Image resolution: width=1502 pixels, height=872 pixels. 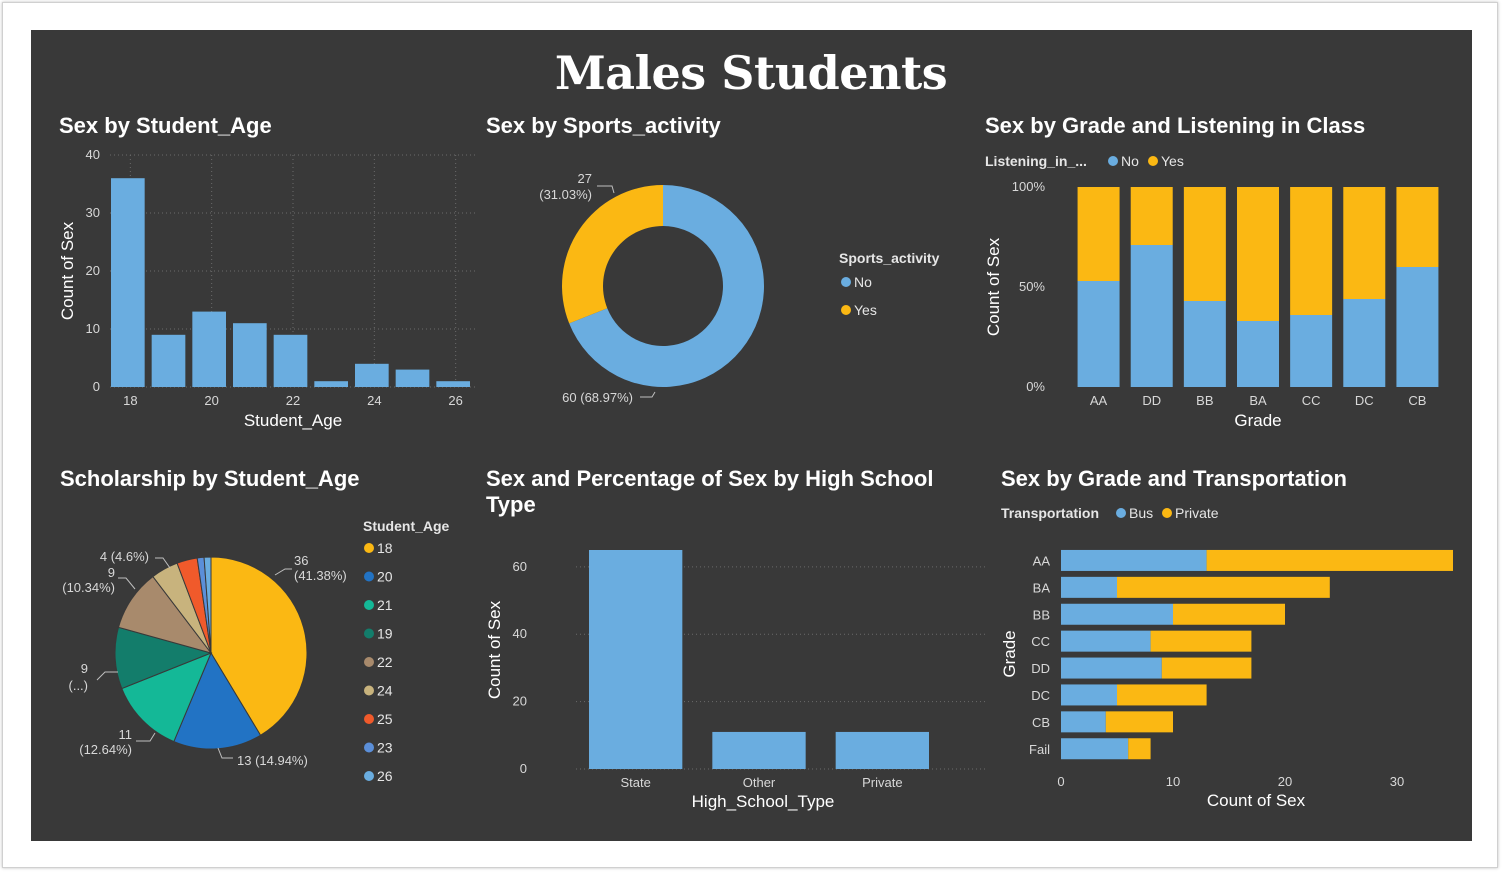 What do you see at coordinates (88, 587) in the screenshot?
I see `scholarship-label-22-pct: (10.34%)` at bounding box center [88, 587].